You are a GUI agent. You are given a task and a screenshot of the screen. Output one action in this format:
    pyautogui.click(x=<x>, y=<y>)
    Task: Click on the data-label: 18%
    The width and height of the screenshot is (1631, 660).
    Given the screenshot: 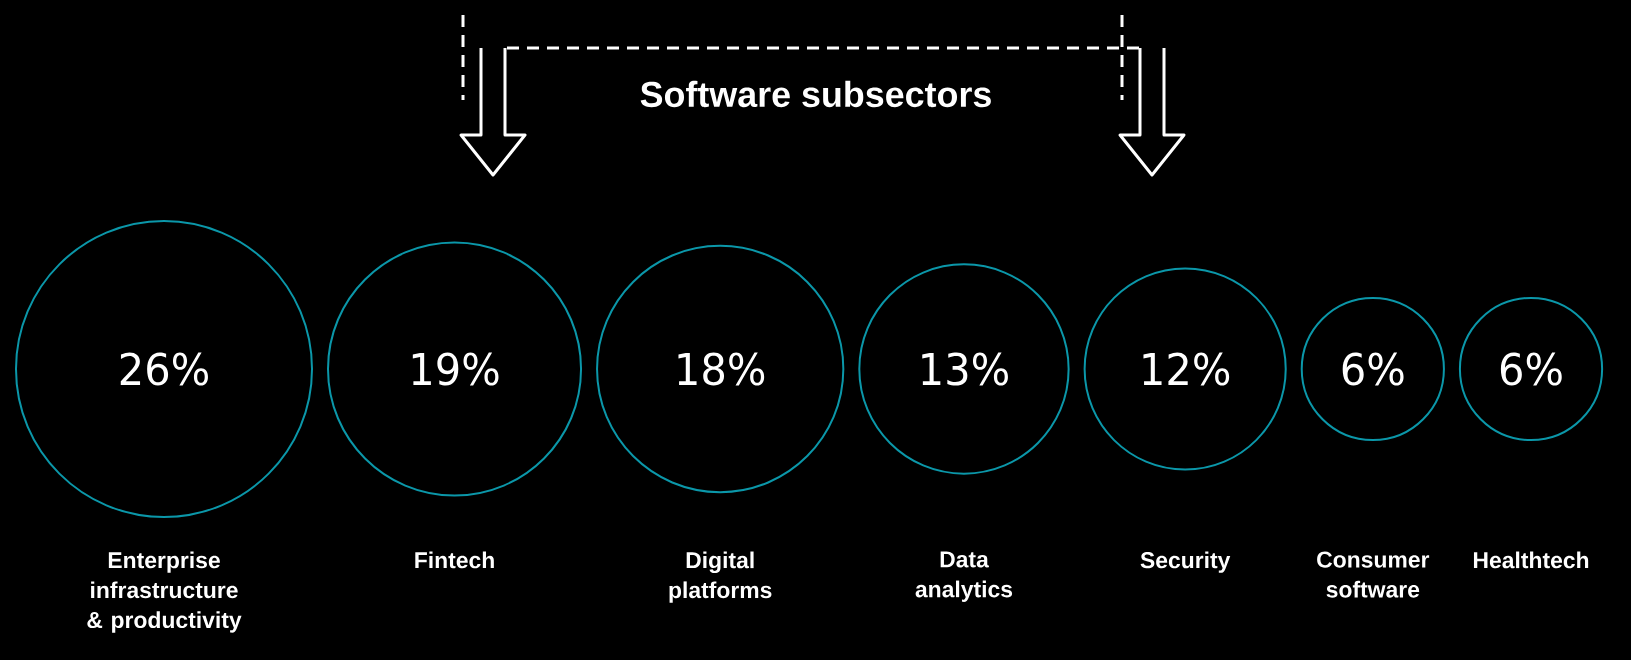 What is the action you would take?
    pyautogui.click(x=721, y=369)
    